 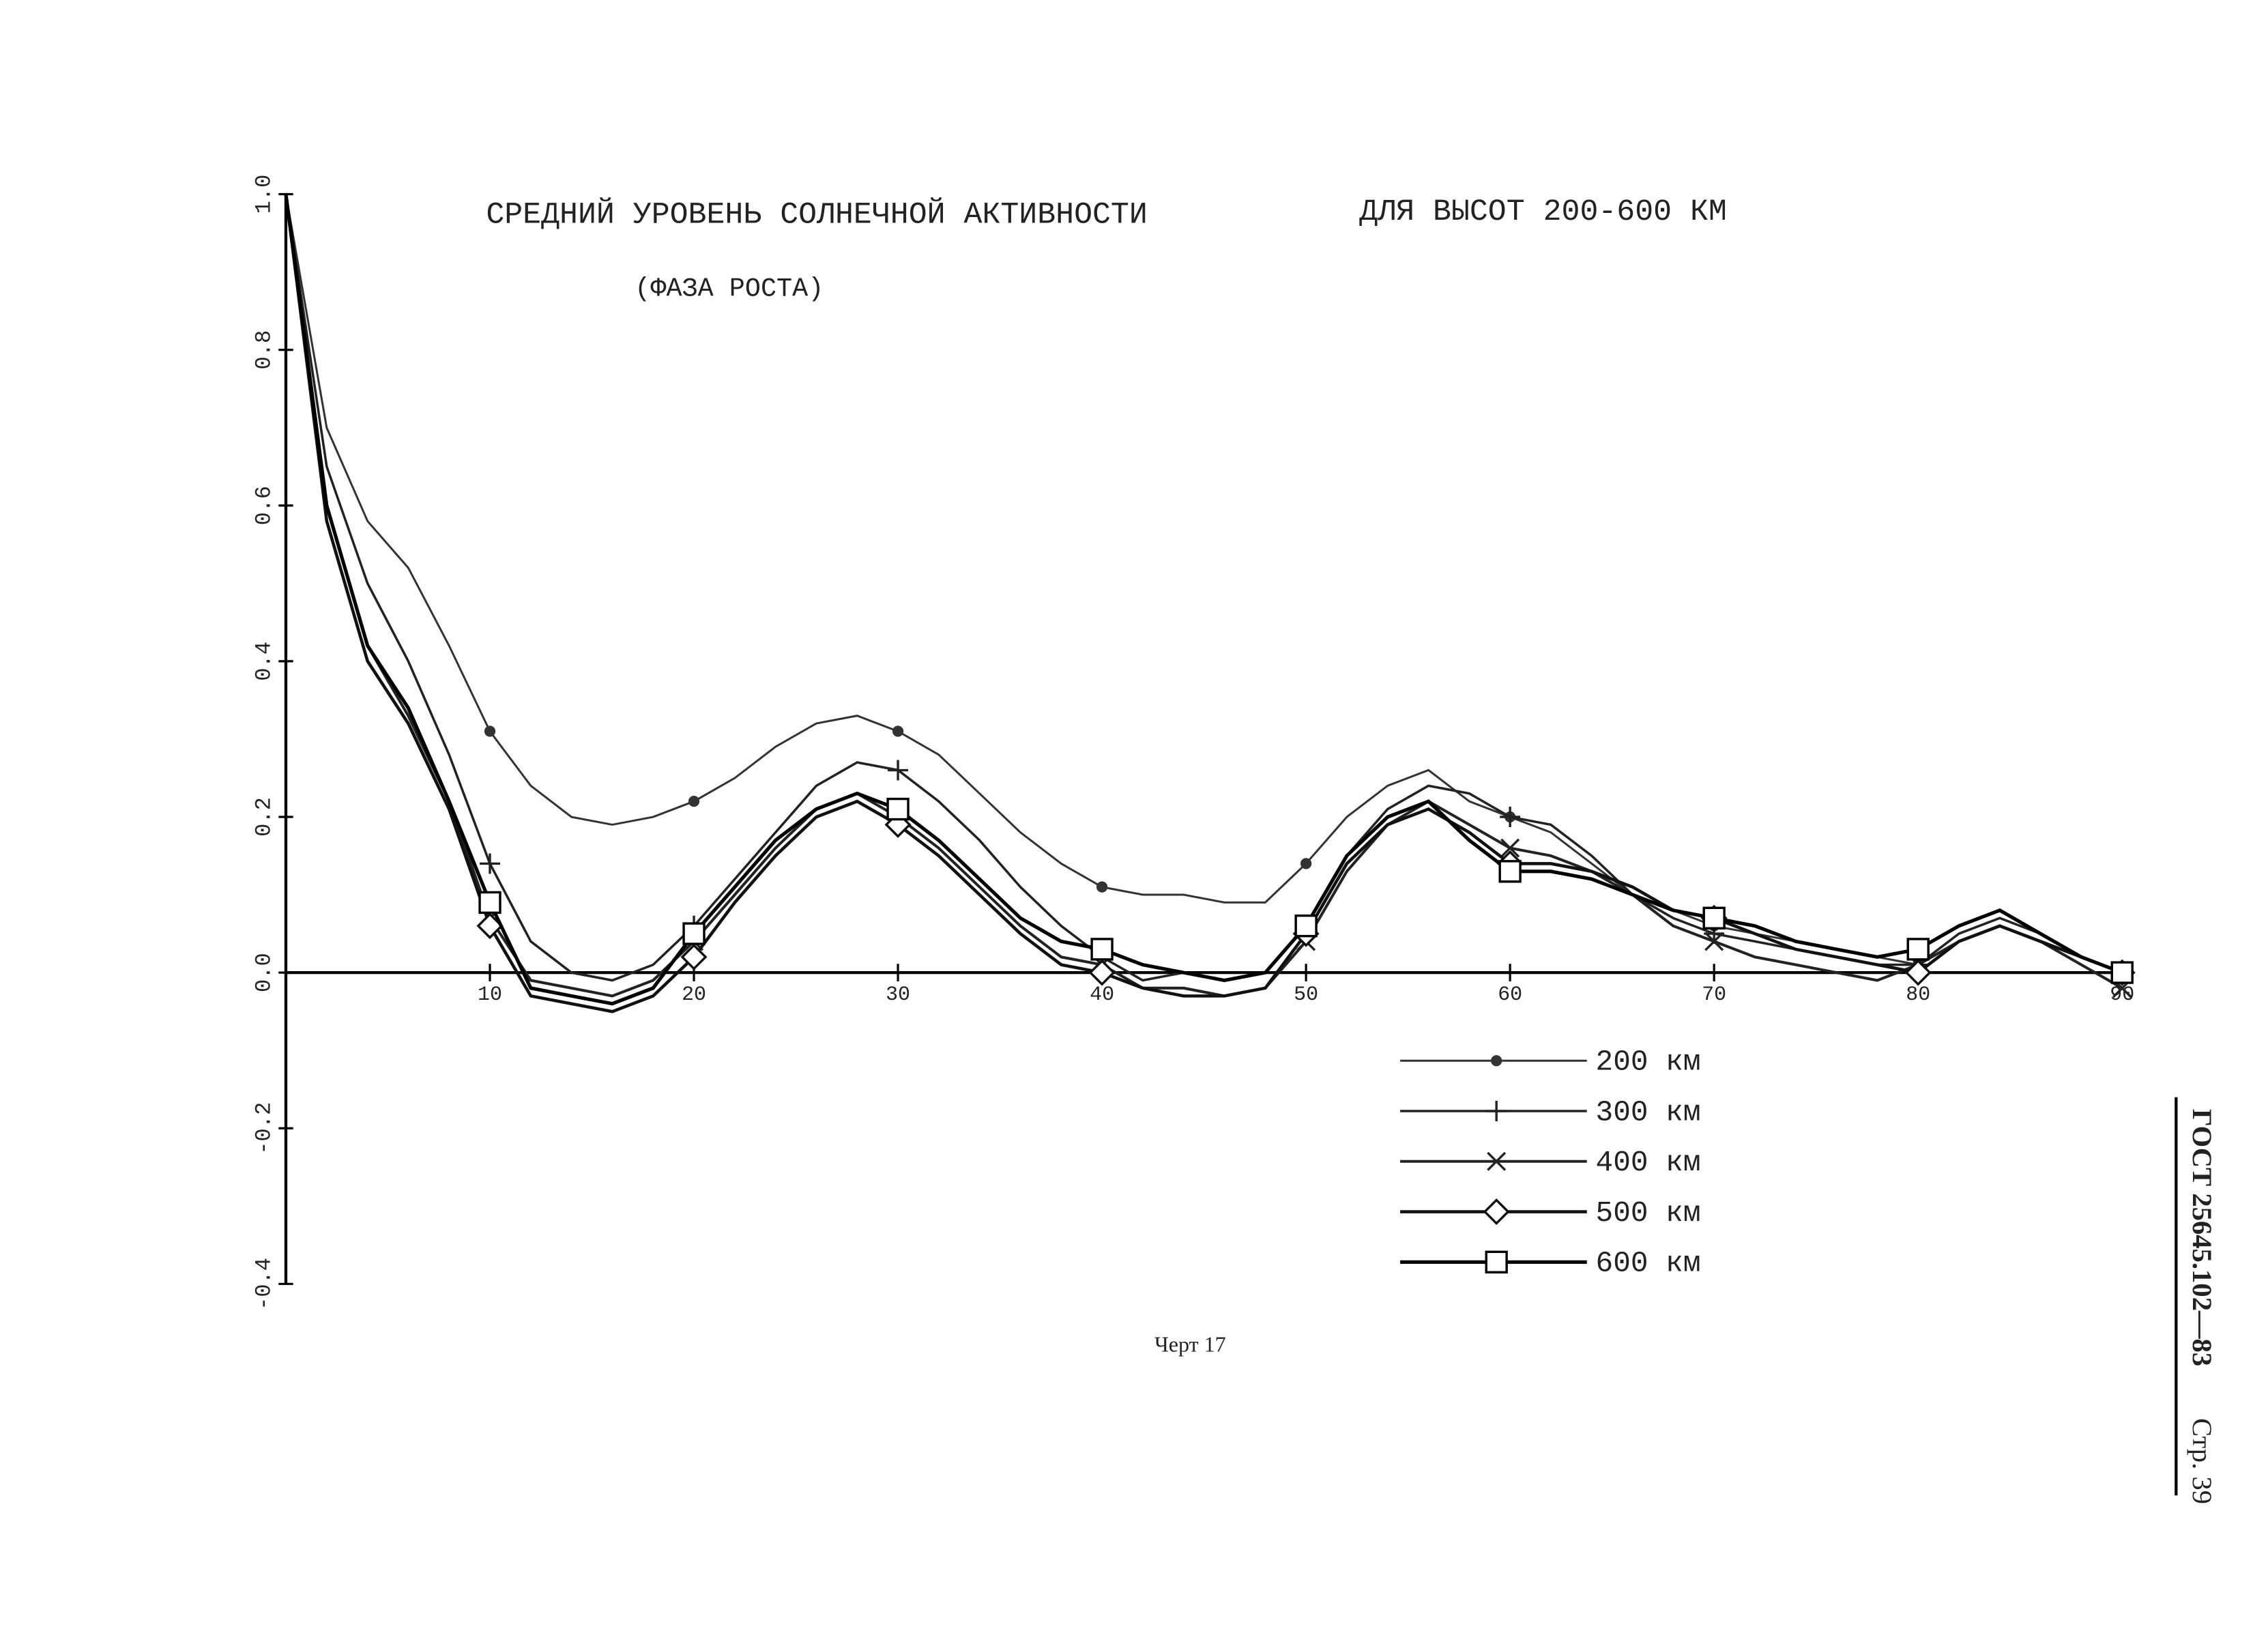 What do you see at coordinates (1649, 1162) in the screenshot?
I see `legend-label: 400 км` at bounding box center [1649, 1162].